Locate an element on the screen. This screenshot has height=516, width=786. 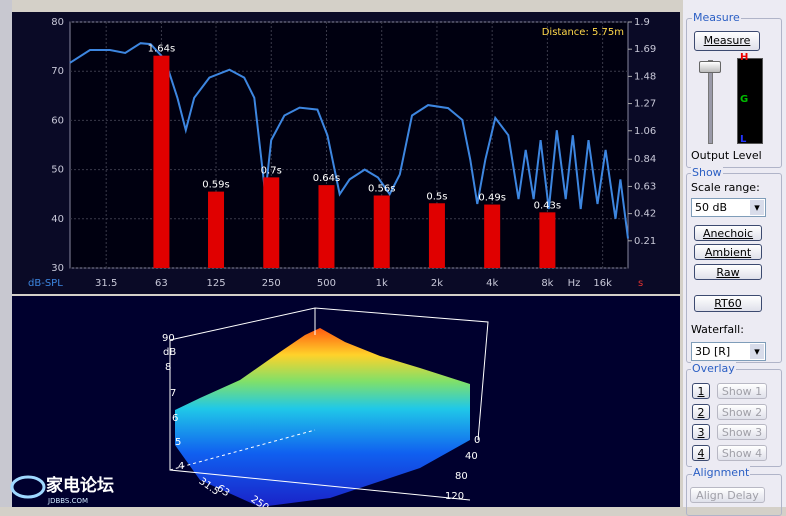
waterfall-level-label: 90 is located at coordinates (168, 338).